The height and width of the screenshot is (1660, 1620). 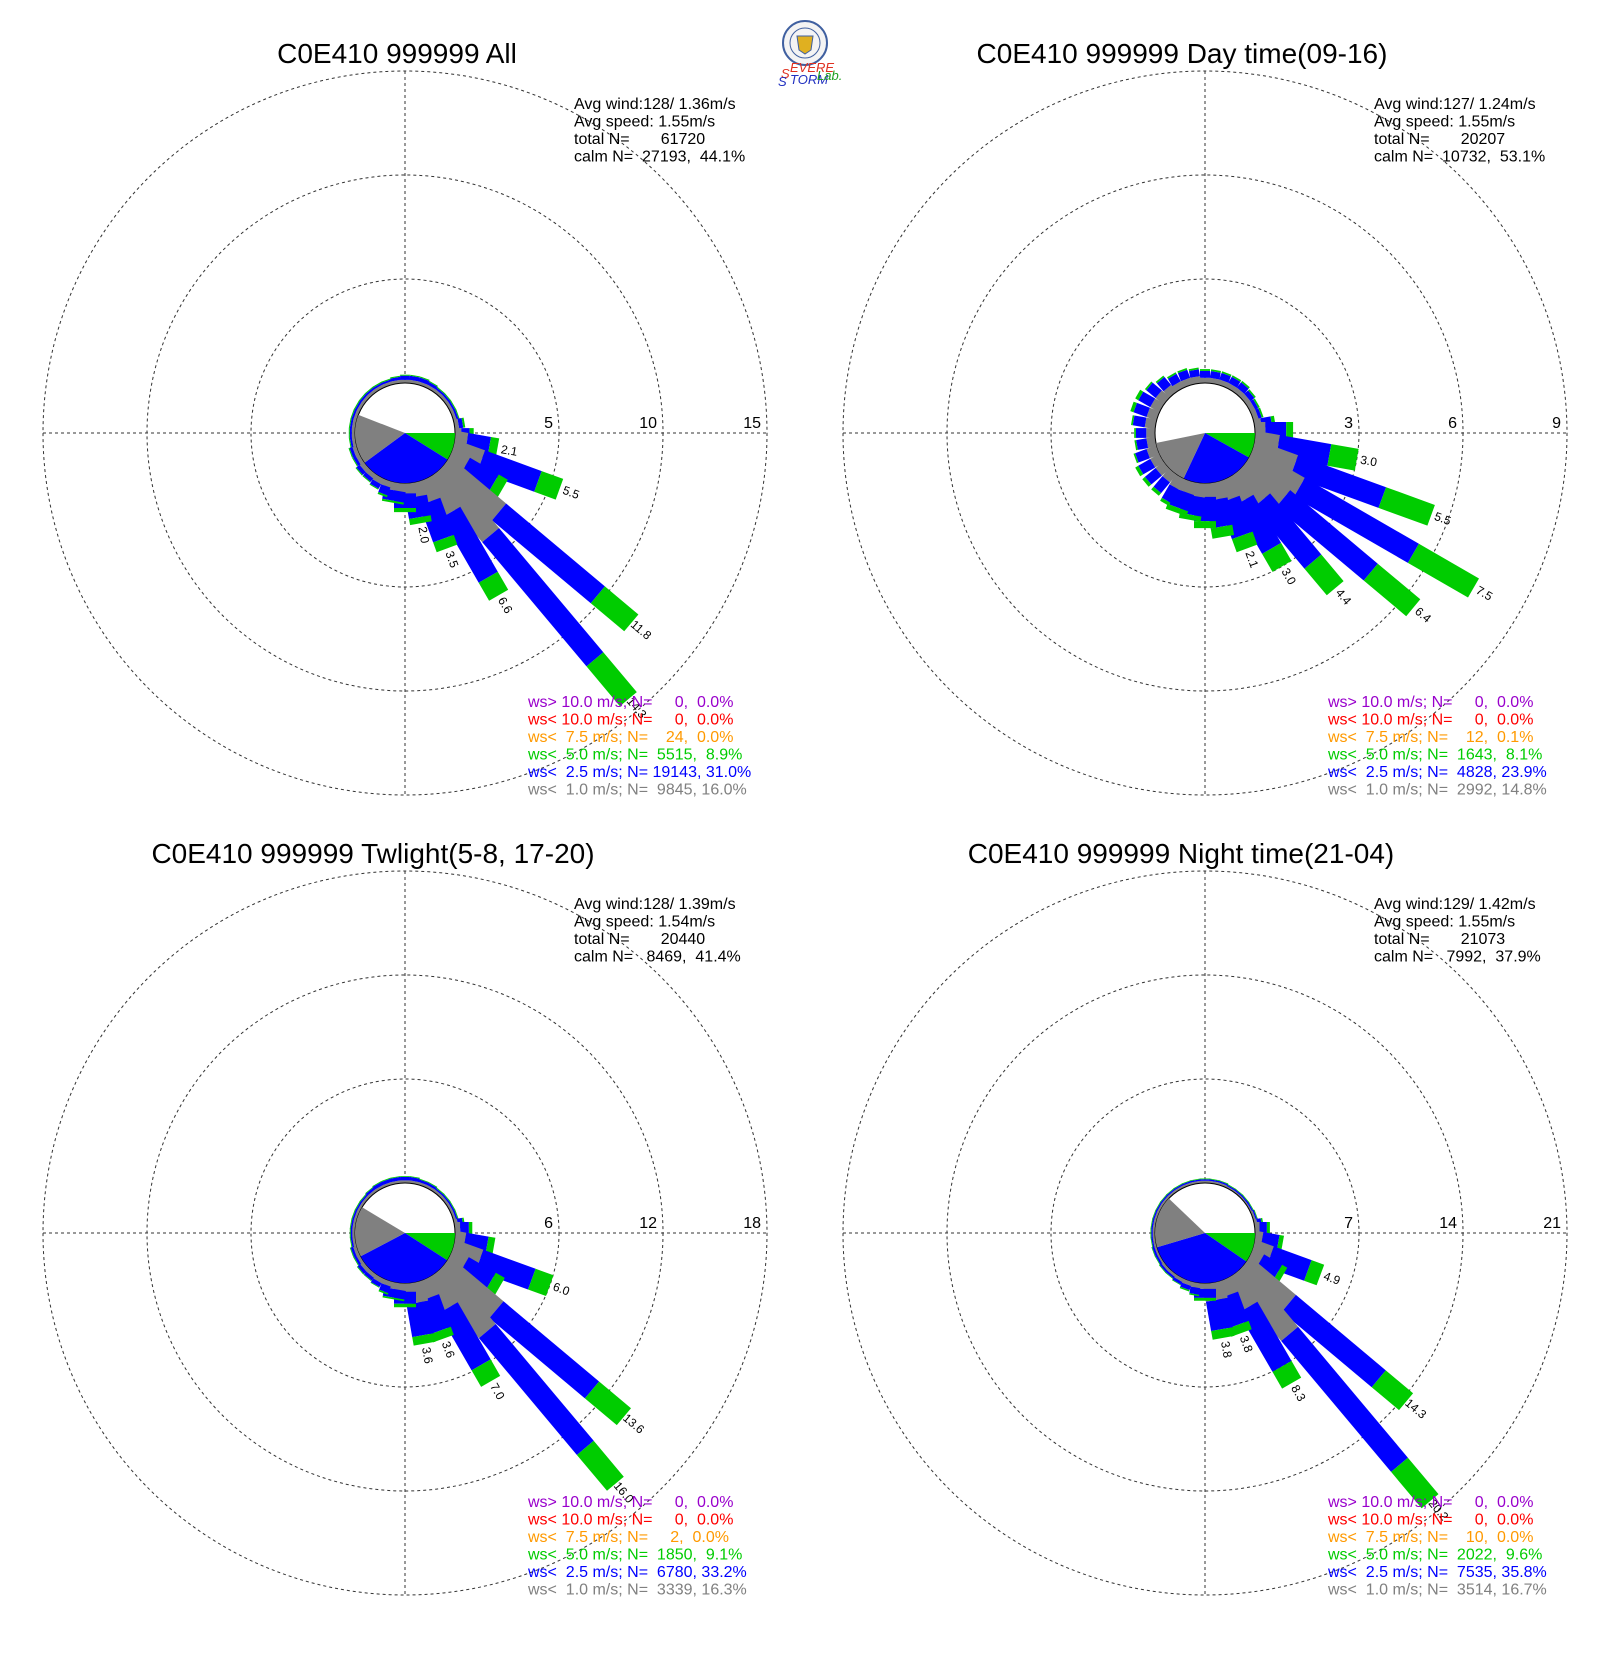 I want to click on logo-lab: Lab., so click(x=829, y=75).